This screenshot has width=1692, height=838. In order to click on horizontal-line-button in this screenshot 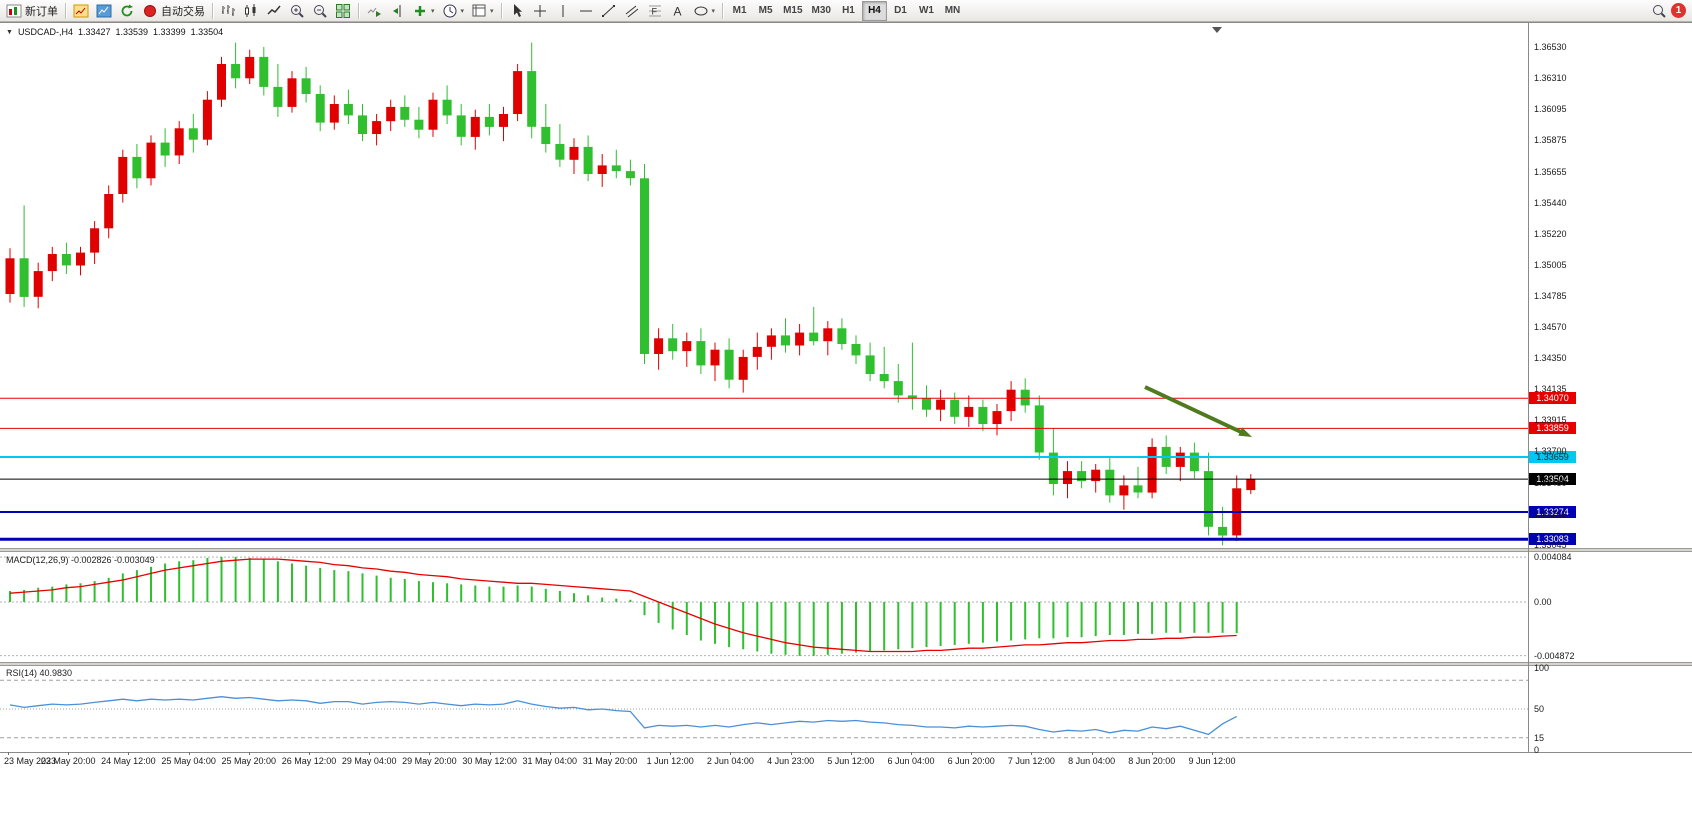, I will do `click(586, 11)`.